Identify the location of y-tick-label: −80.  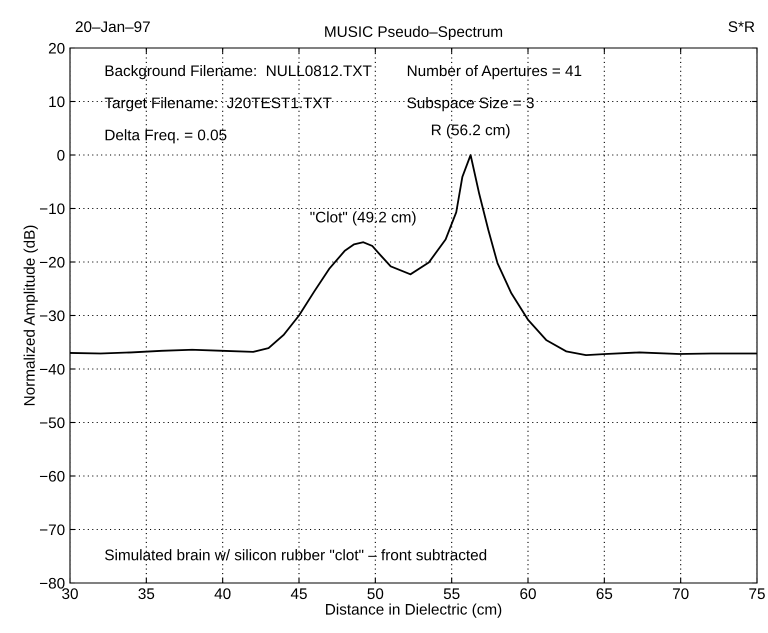
(52, 583).